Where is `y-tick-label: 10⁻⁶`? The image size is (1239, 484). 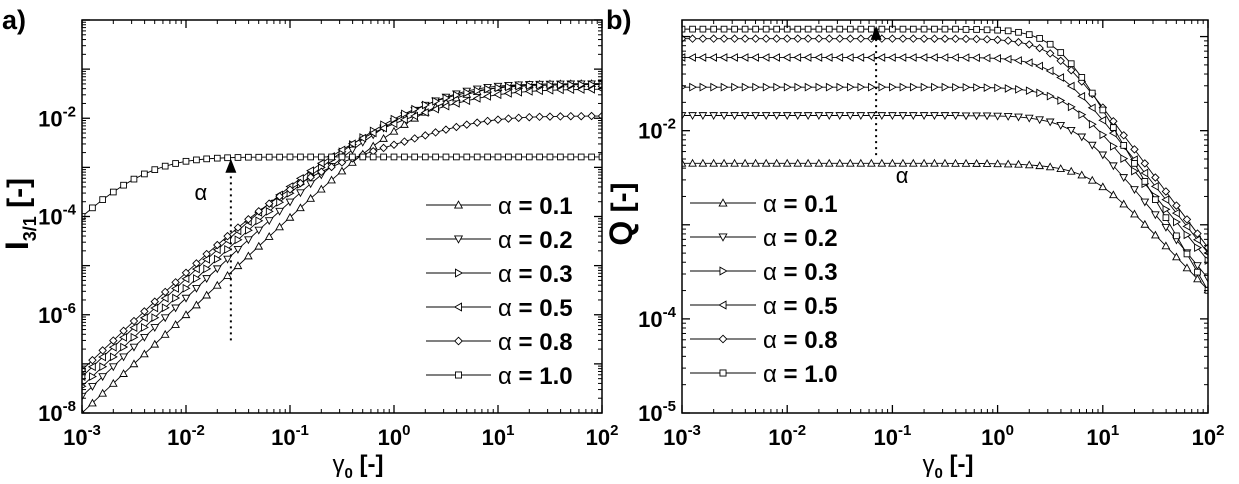
y-tick-label: 10⁻⁶ is located at coordinates (57, 314).